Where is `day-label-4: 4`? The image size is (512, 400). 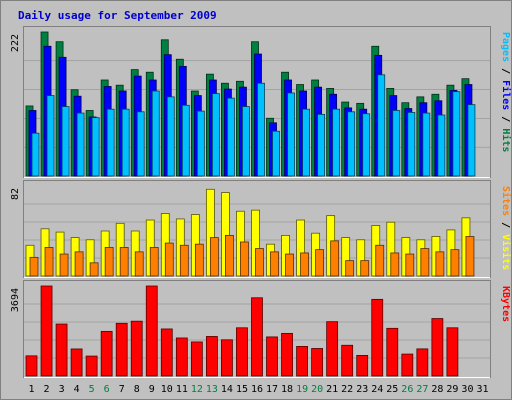
day-label-4: 4 is located at coordinates (77, 389).